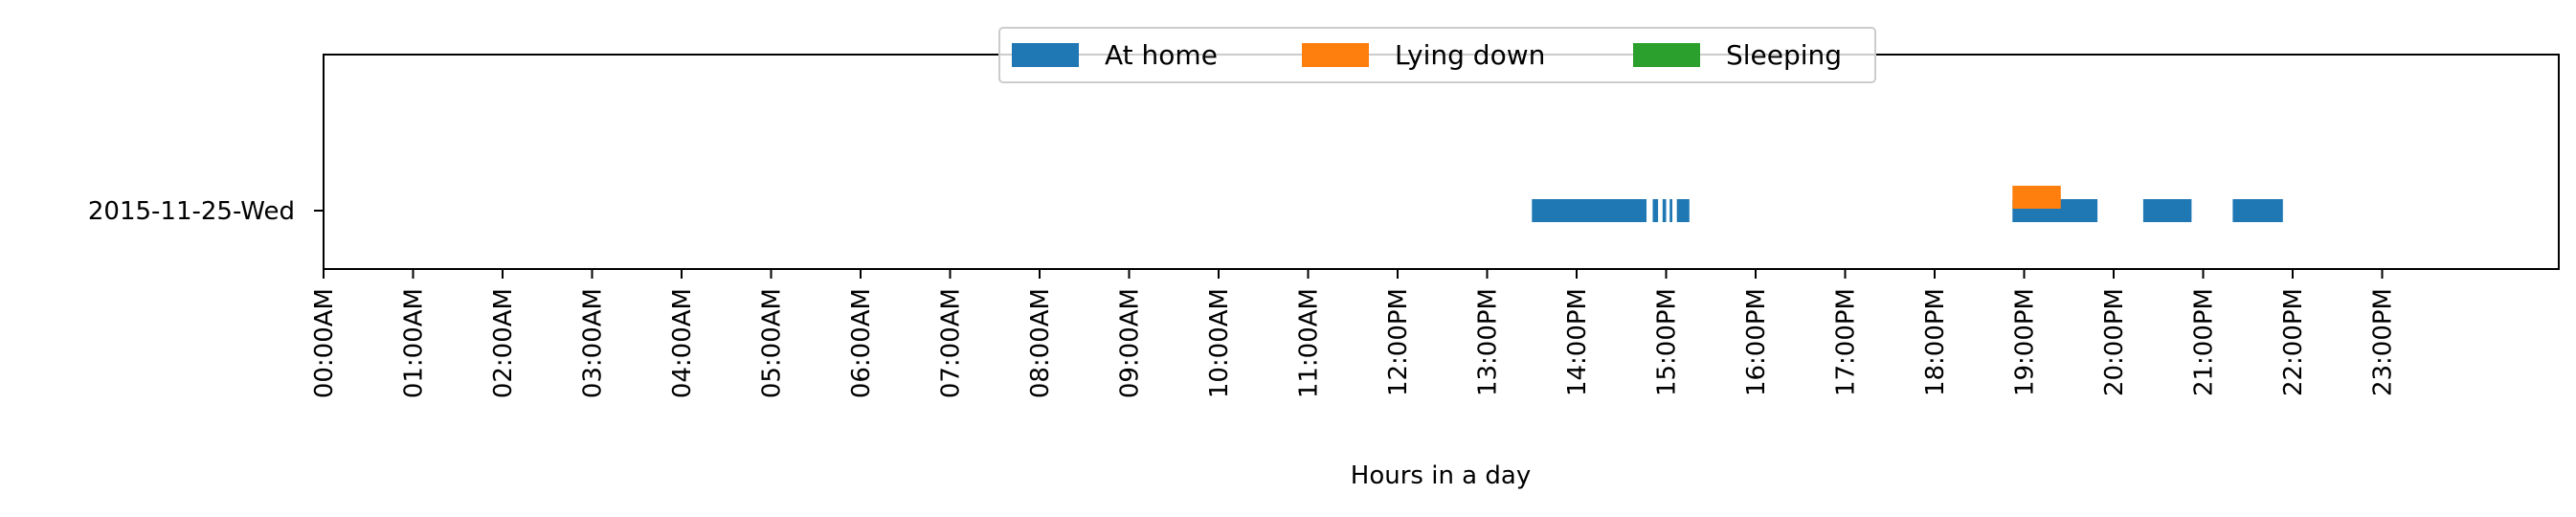 This screenshot has height=517, width=2576. Describe the element at coordinates (1784, 55) in the screenshot. I see `legend-label: Sleeping` at that location.